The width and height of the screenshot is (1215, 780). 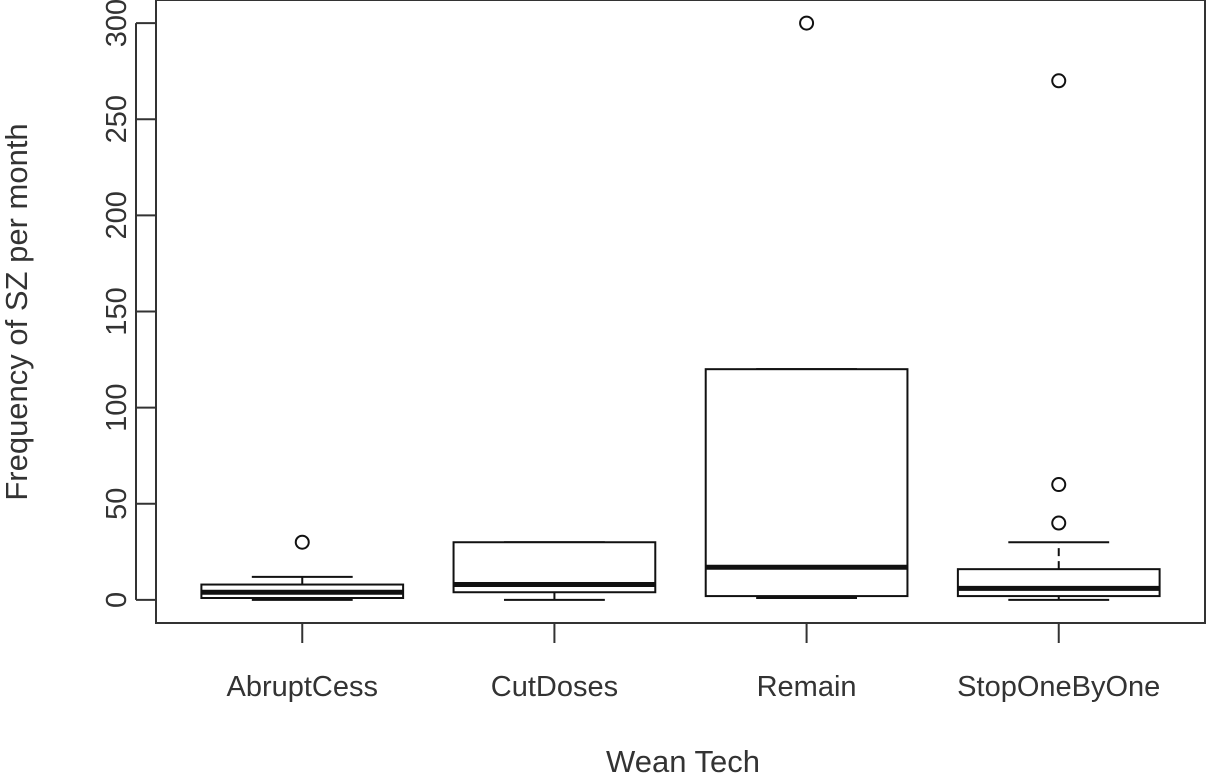 I want to click on y-tick-label: 50, so click(x=117, y=504).